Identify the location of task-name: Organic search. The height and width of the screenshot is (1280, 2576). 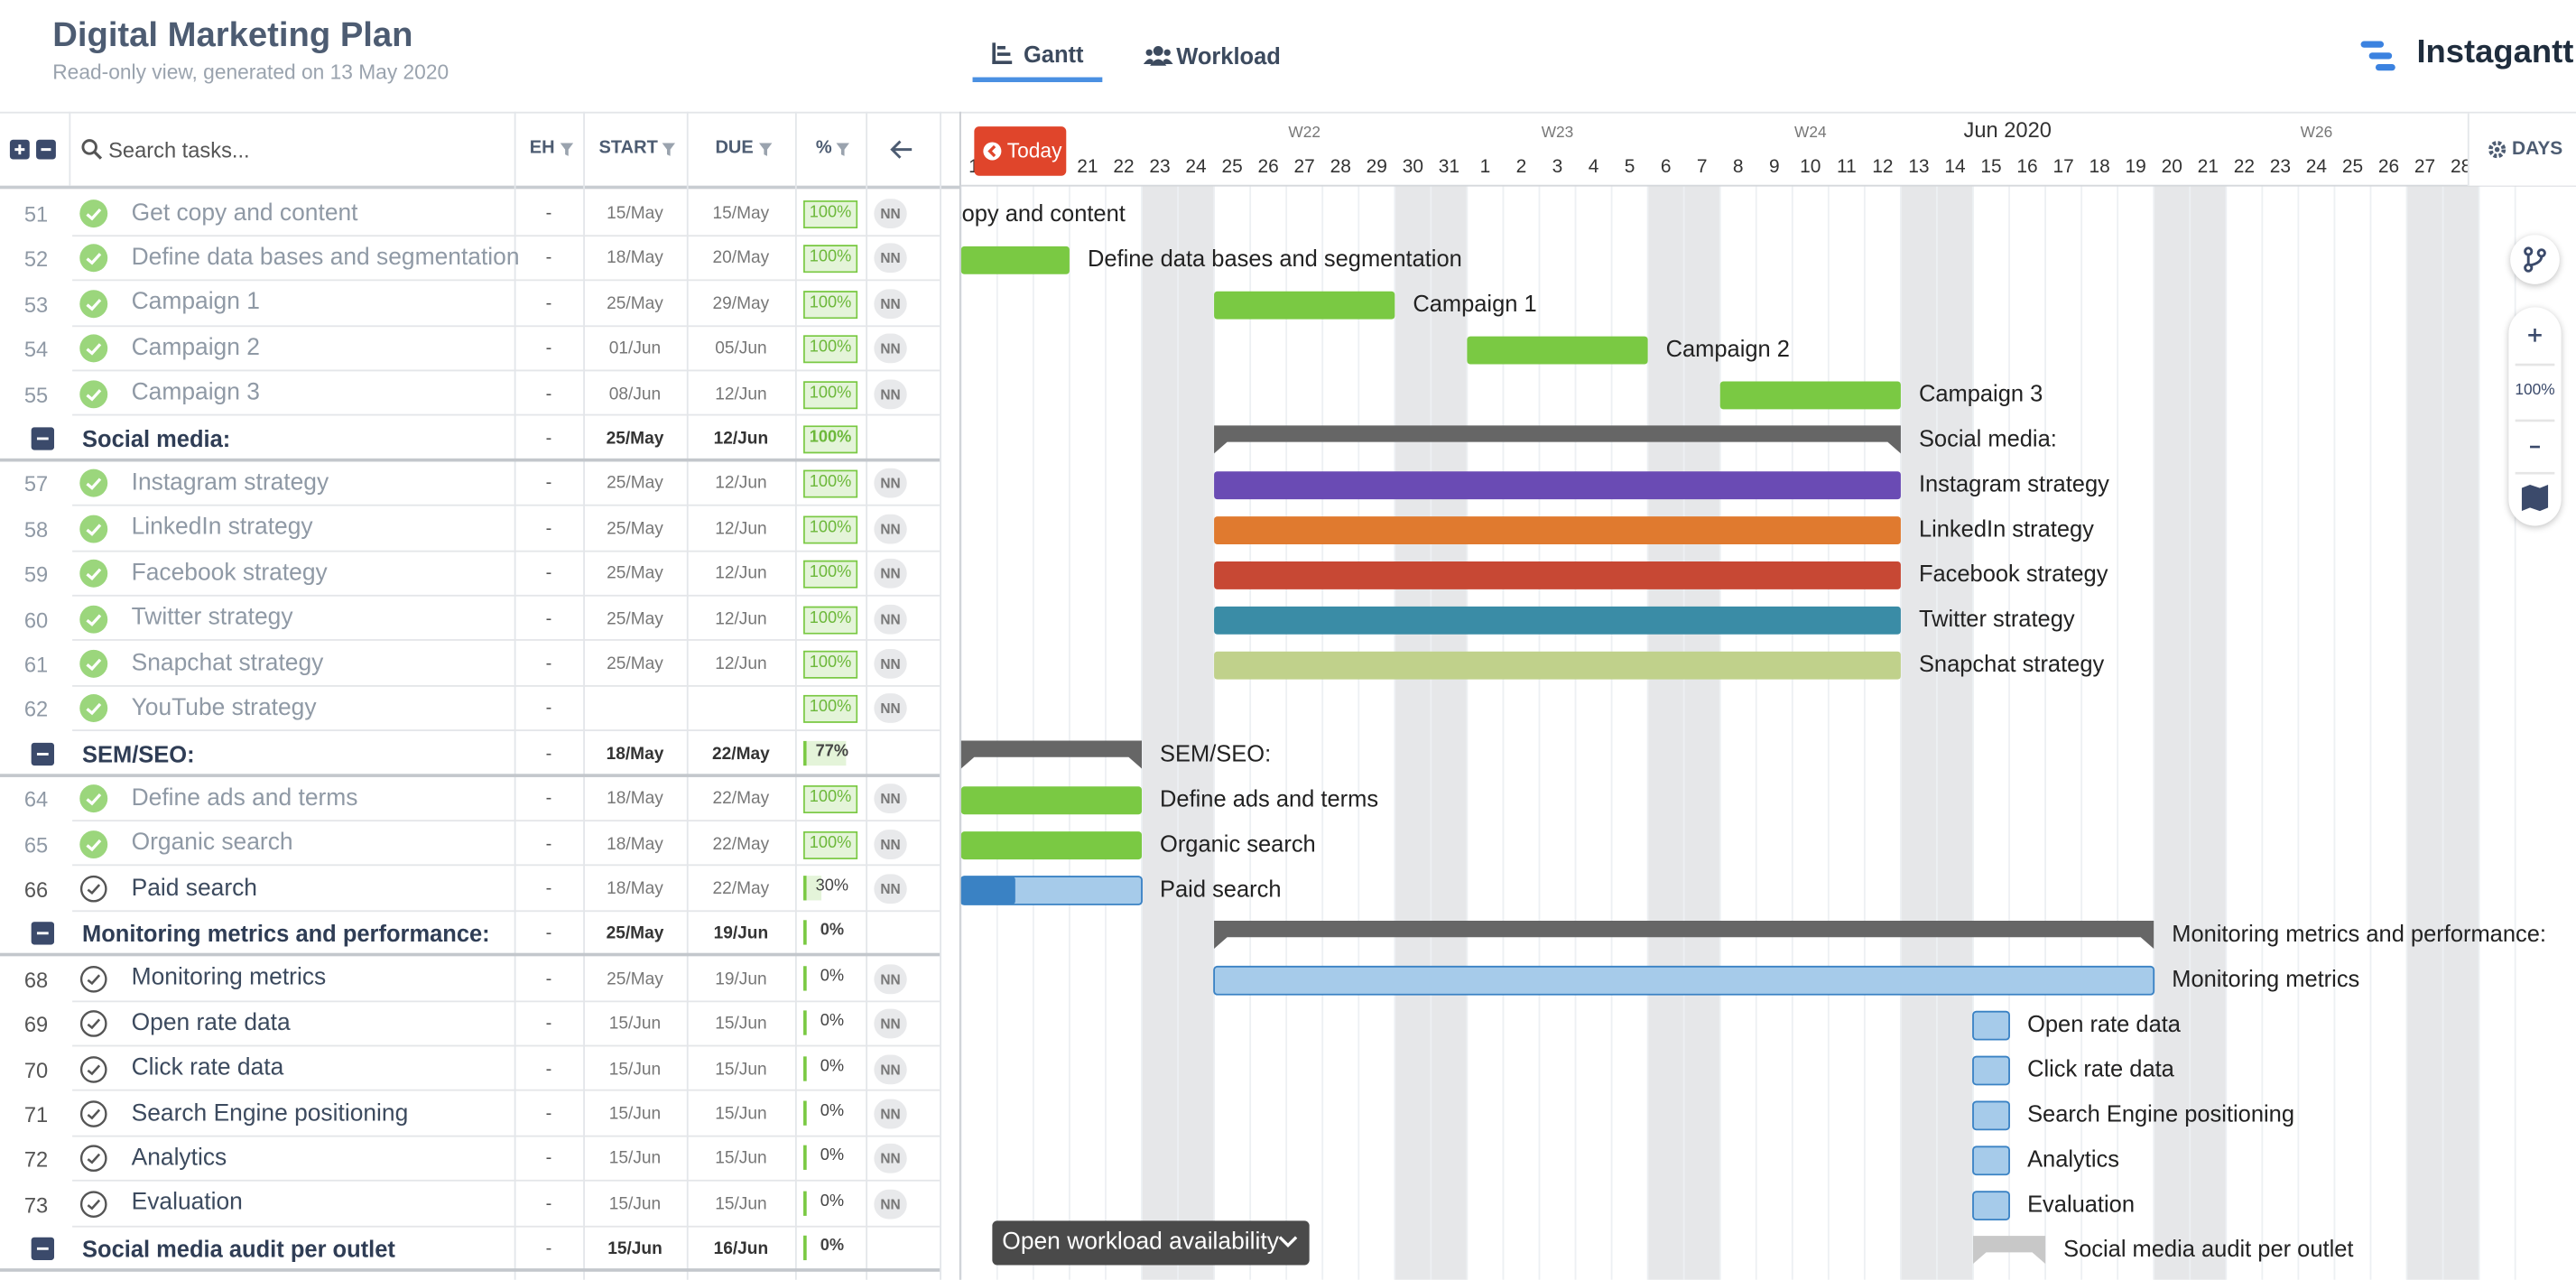
(212, 844).